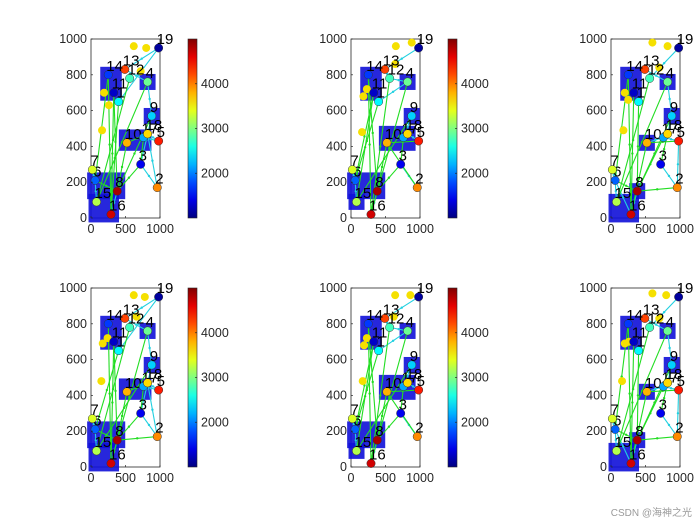 The height and width of the screenshot is (525, 700). What do you see at coordinates (374, 66) in the screenshot?
I see `node-label-14: 14` at bounding box center [374, 66].